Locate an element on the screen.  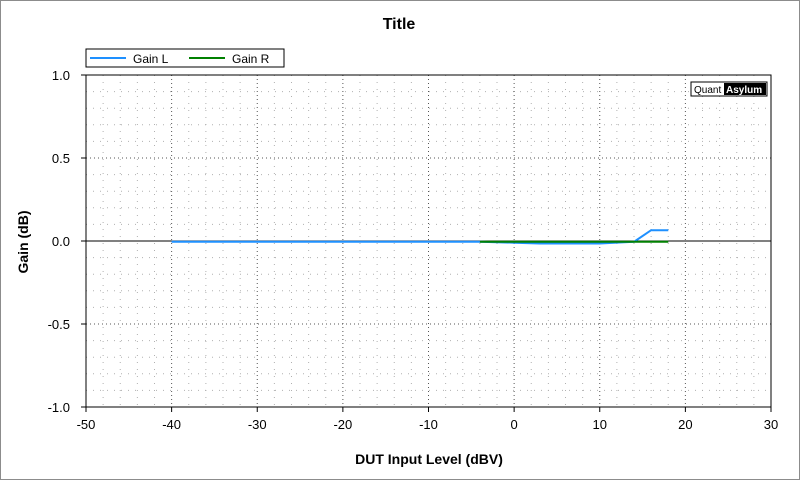
watermark-highlight is located at coordinates (745, 89).